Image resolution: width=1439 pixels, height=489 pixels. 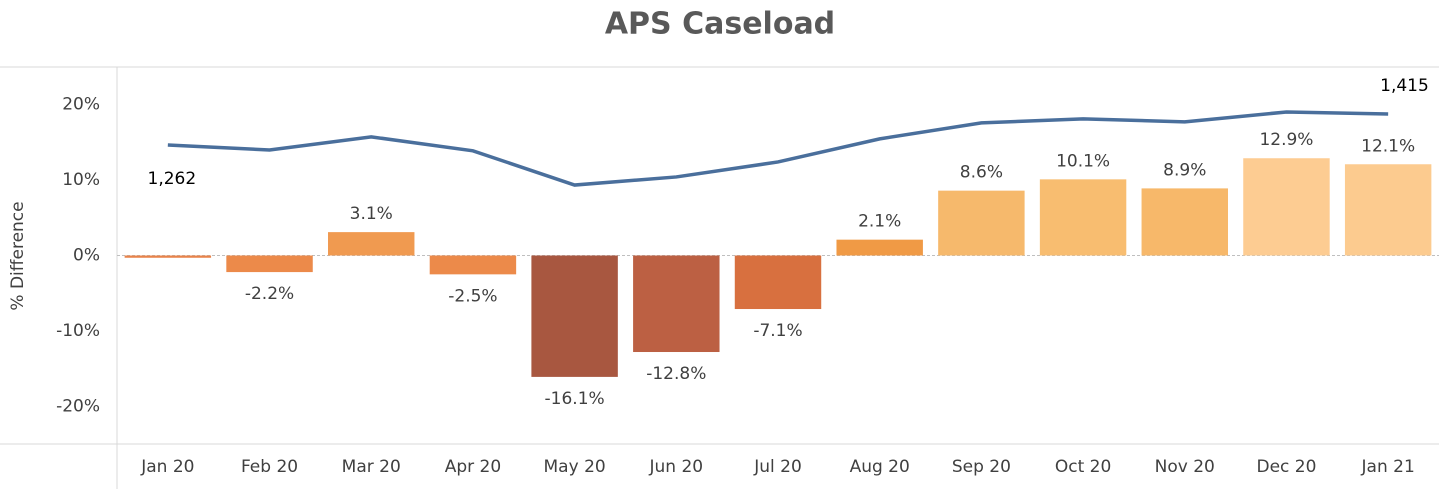 What do you see at coordinates (1083, 467) in the screenshot?
I see `x-tick-label: Oct 20` at bounding box center [1083, 467].